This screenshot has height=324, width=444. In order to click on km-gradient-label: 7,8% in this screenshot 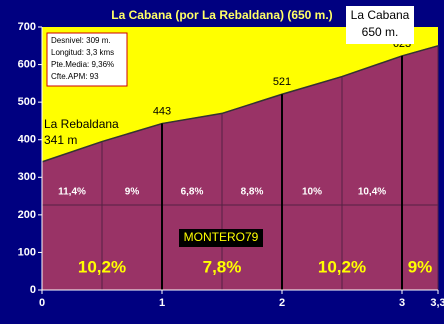, I will do `click(222, 266)`.